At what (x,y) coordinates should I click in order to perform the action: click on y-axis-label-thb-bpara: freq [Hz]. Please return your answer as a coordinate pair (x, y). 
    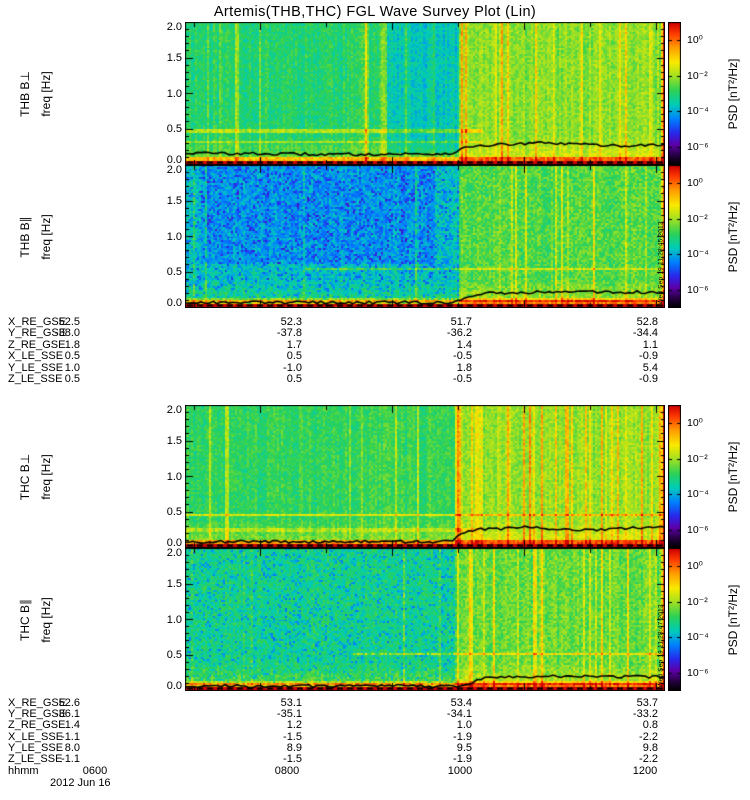
    Looking at the image, I should click on (46, 236).